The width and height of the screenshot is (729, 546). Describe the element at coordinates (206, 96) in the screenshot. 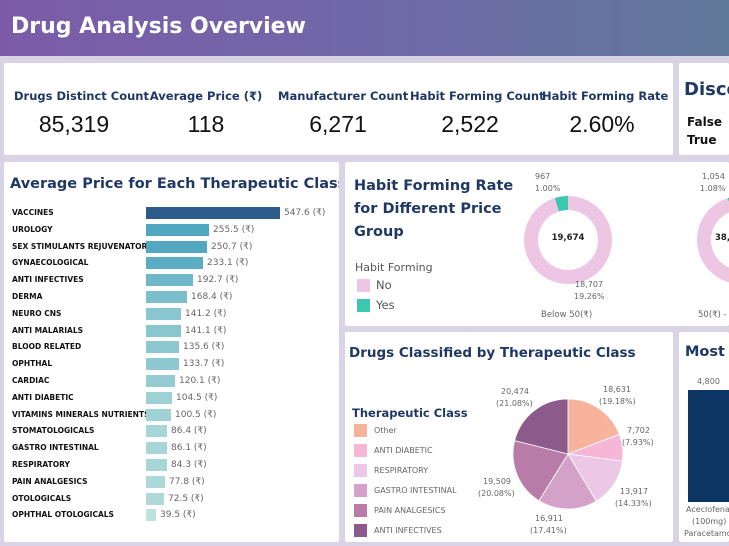

I see `kpi-label: Average Price (₹)` at that location.